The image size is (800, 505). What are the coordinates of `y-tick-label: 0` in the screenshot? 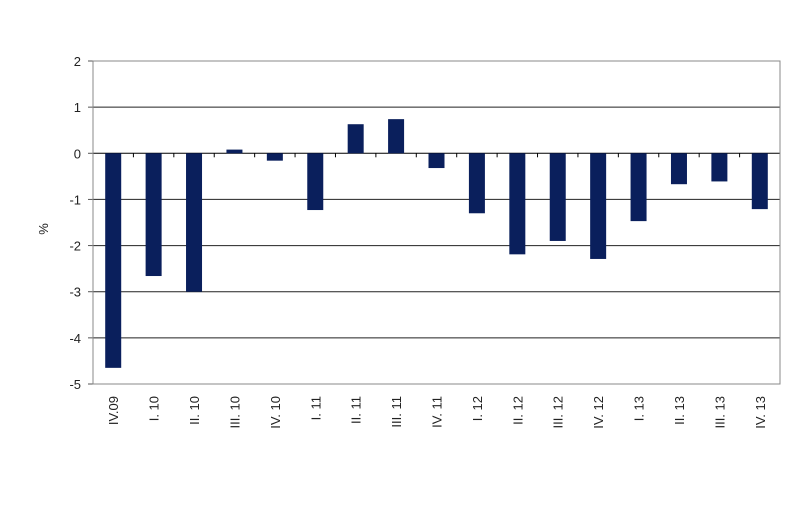 It's located at (77, 153).